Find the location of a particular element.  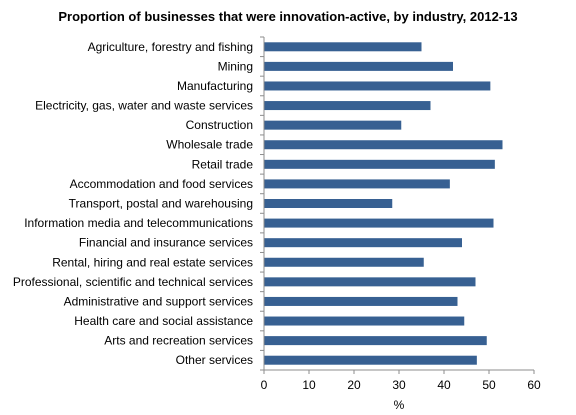

x-tick-label: 10 is located at coordinates (309, 385).